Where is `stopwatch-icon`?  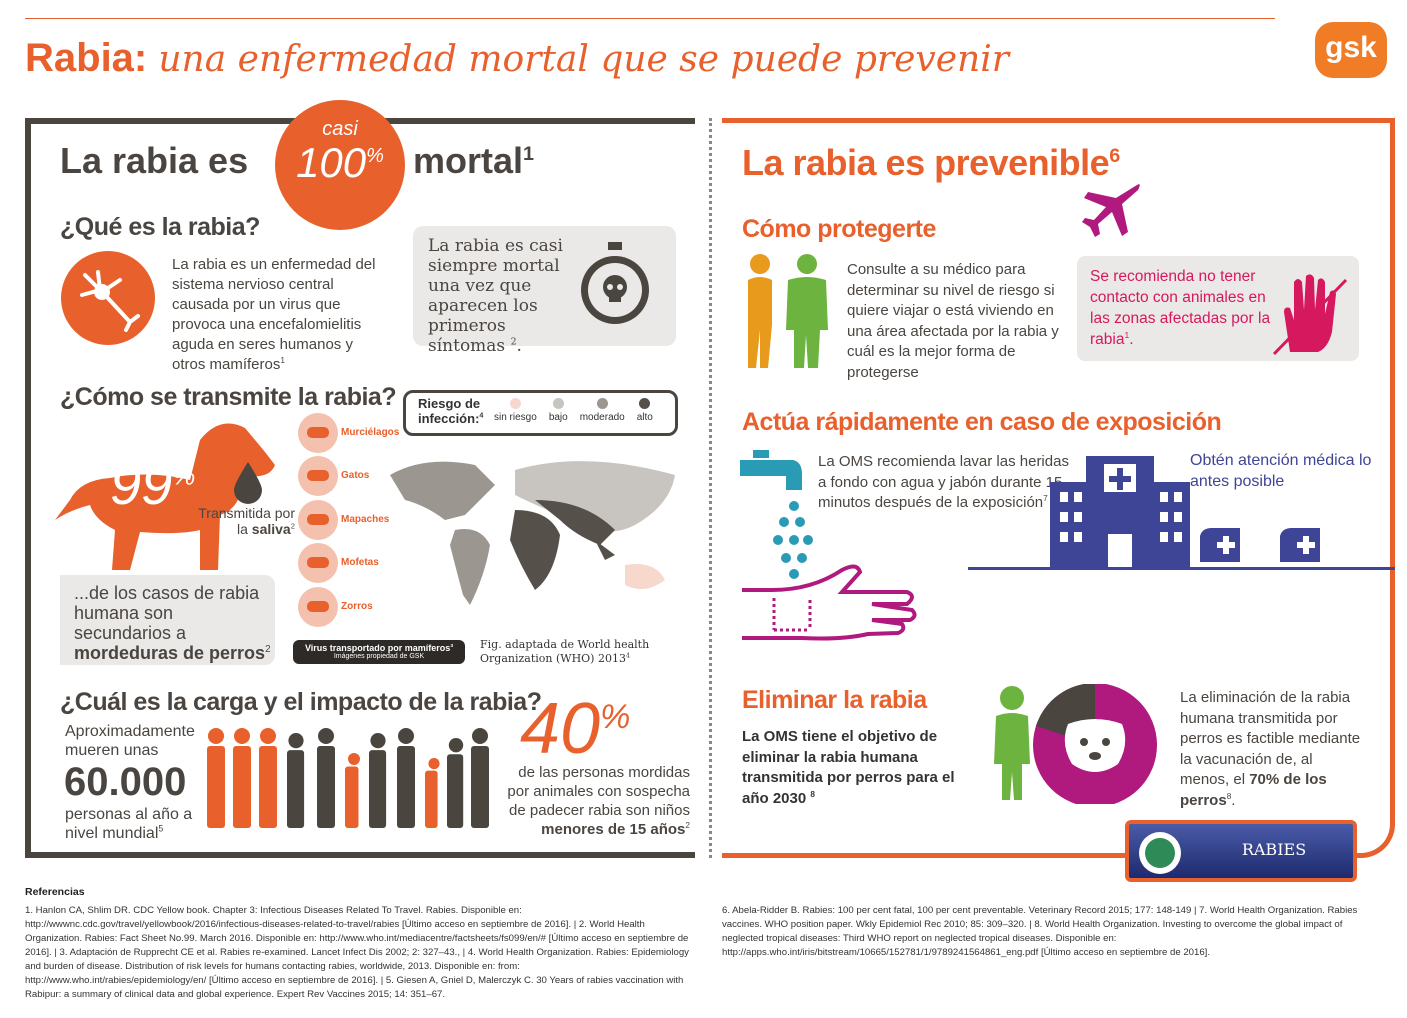
stopwatch-icon is located at coordinates (615, 283).